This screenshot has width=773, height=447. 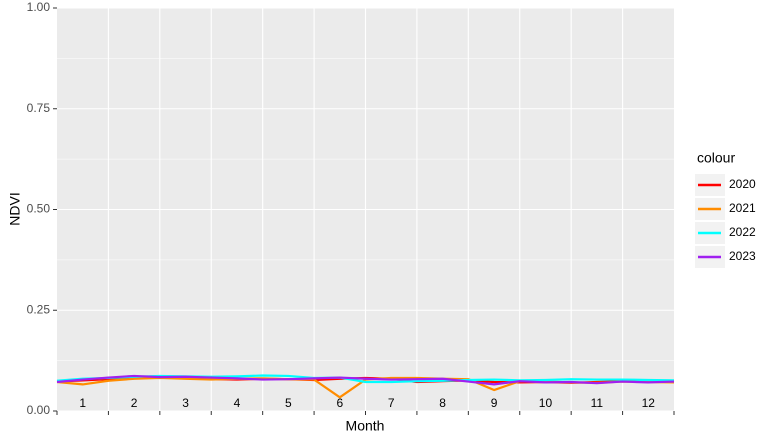 What do you see at coordinates (15, 208) in the screenshot?
I see `y-axis-title: NDVI` at bounding box center [15, 208].